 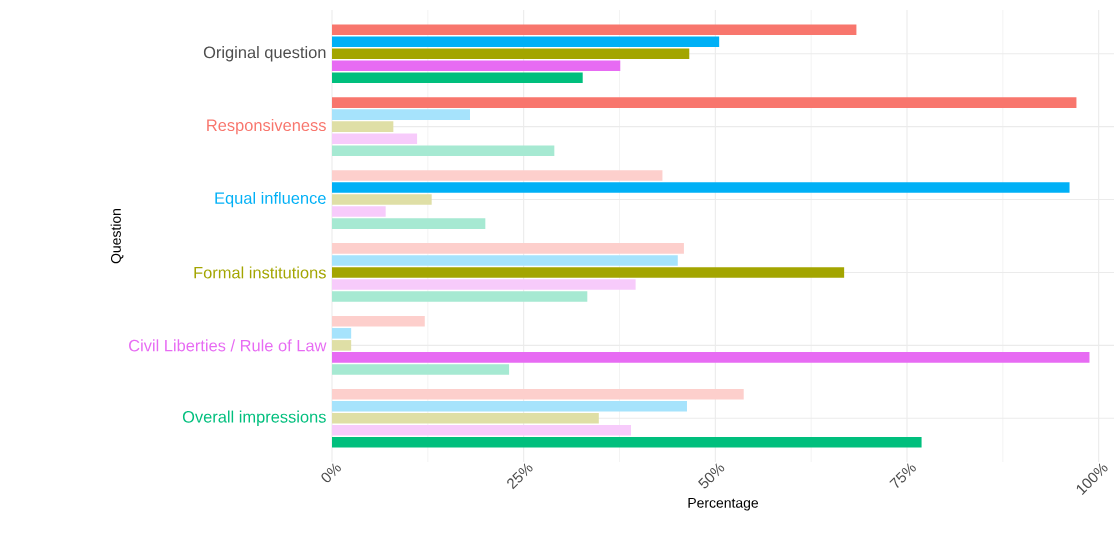 I want to click on y-tick-label: Original question, so click(x=264, y=54).